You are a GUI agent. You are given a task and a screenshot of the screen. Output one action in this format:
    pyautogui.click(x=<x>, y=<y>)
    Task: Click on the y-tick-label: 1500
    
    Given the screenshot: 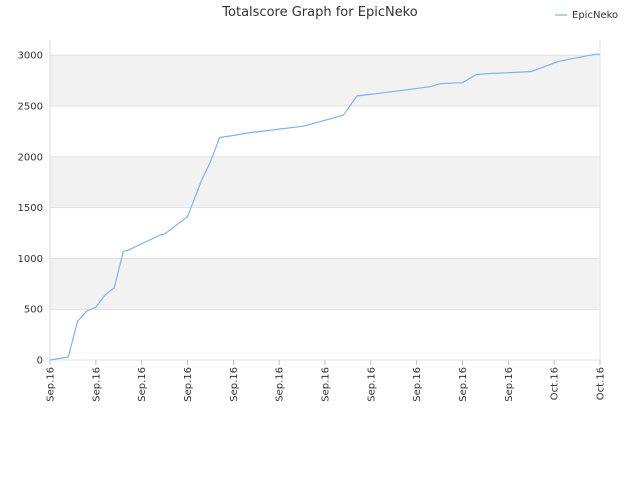 What is the action you would take?
    pyautogui.click(x=30, y=208)
    